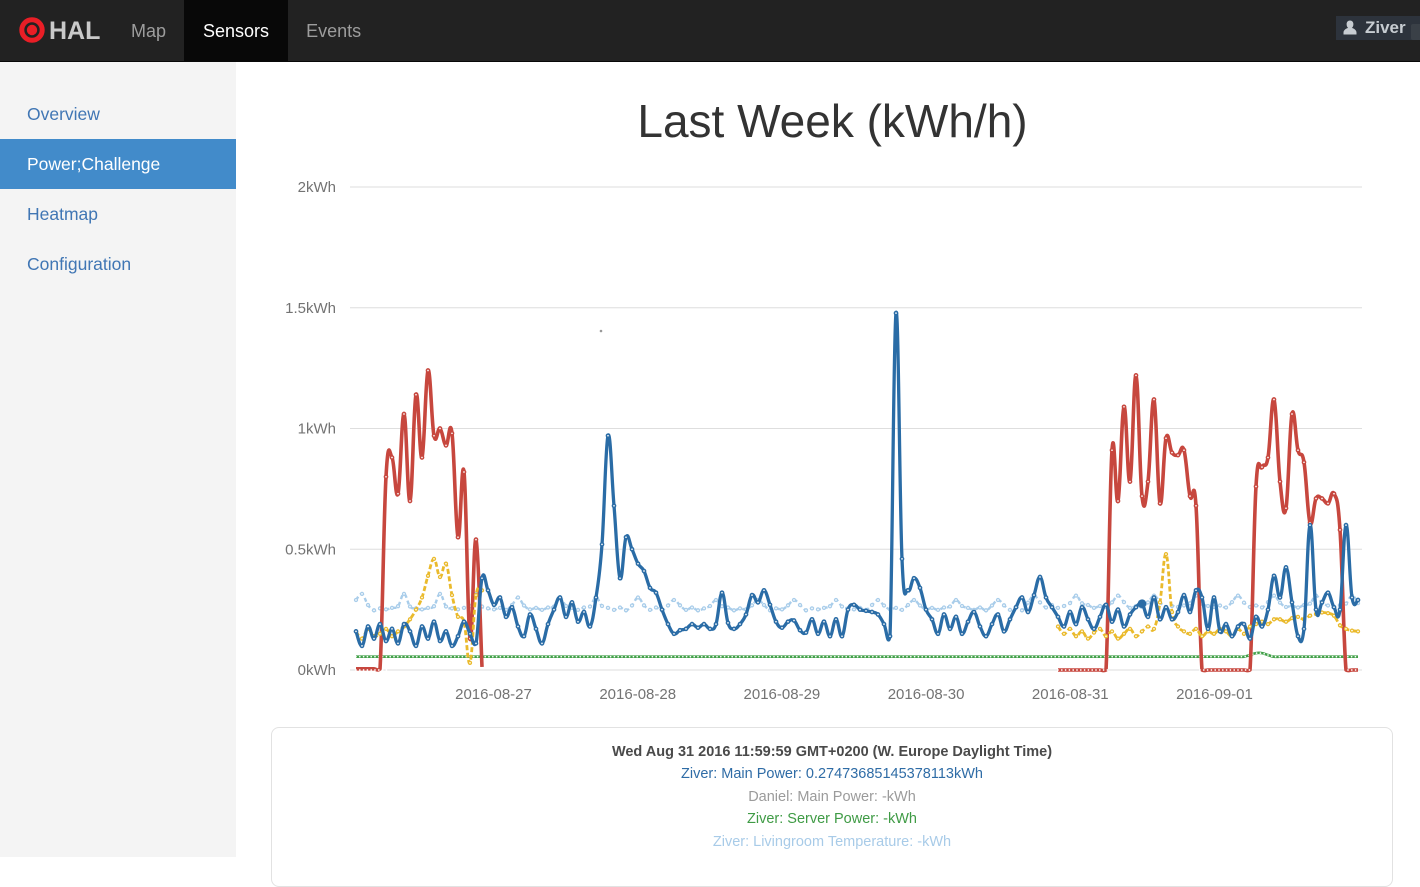  What do you see at coordinates (1214, 694) in the screenshot?
I see `svg-text: 2016-09-01` at bounding box center [1214, 694].